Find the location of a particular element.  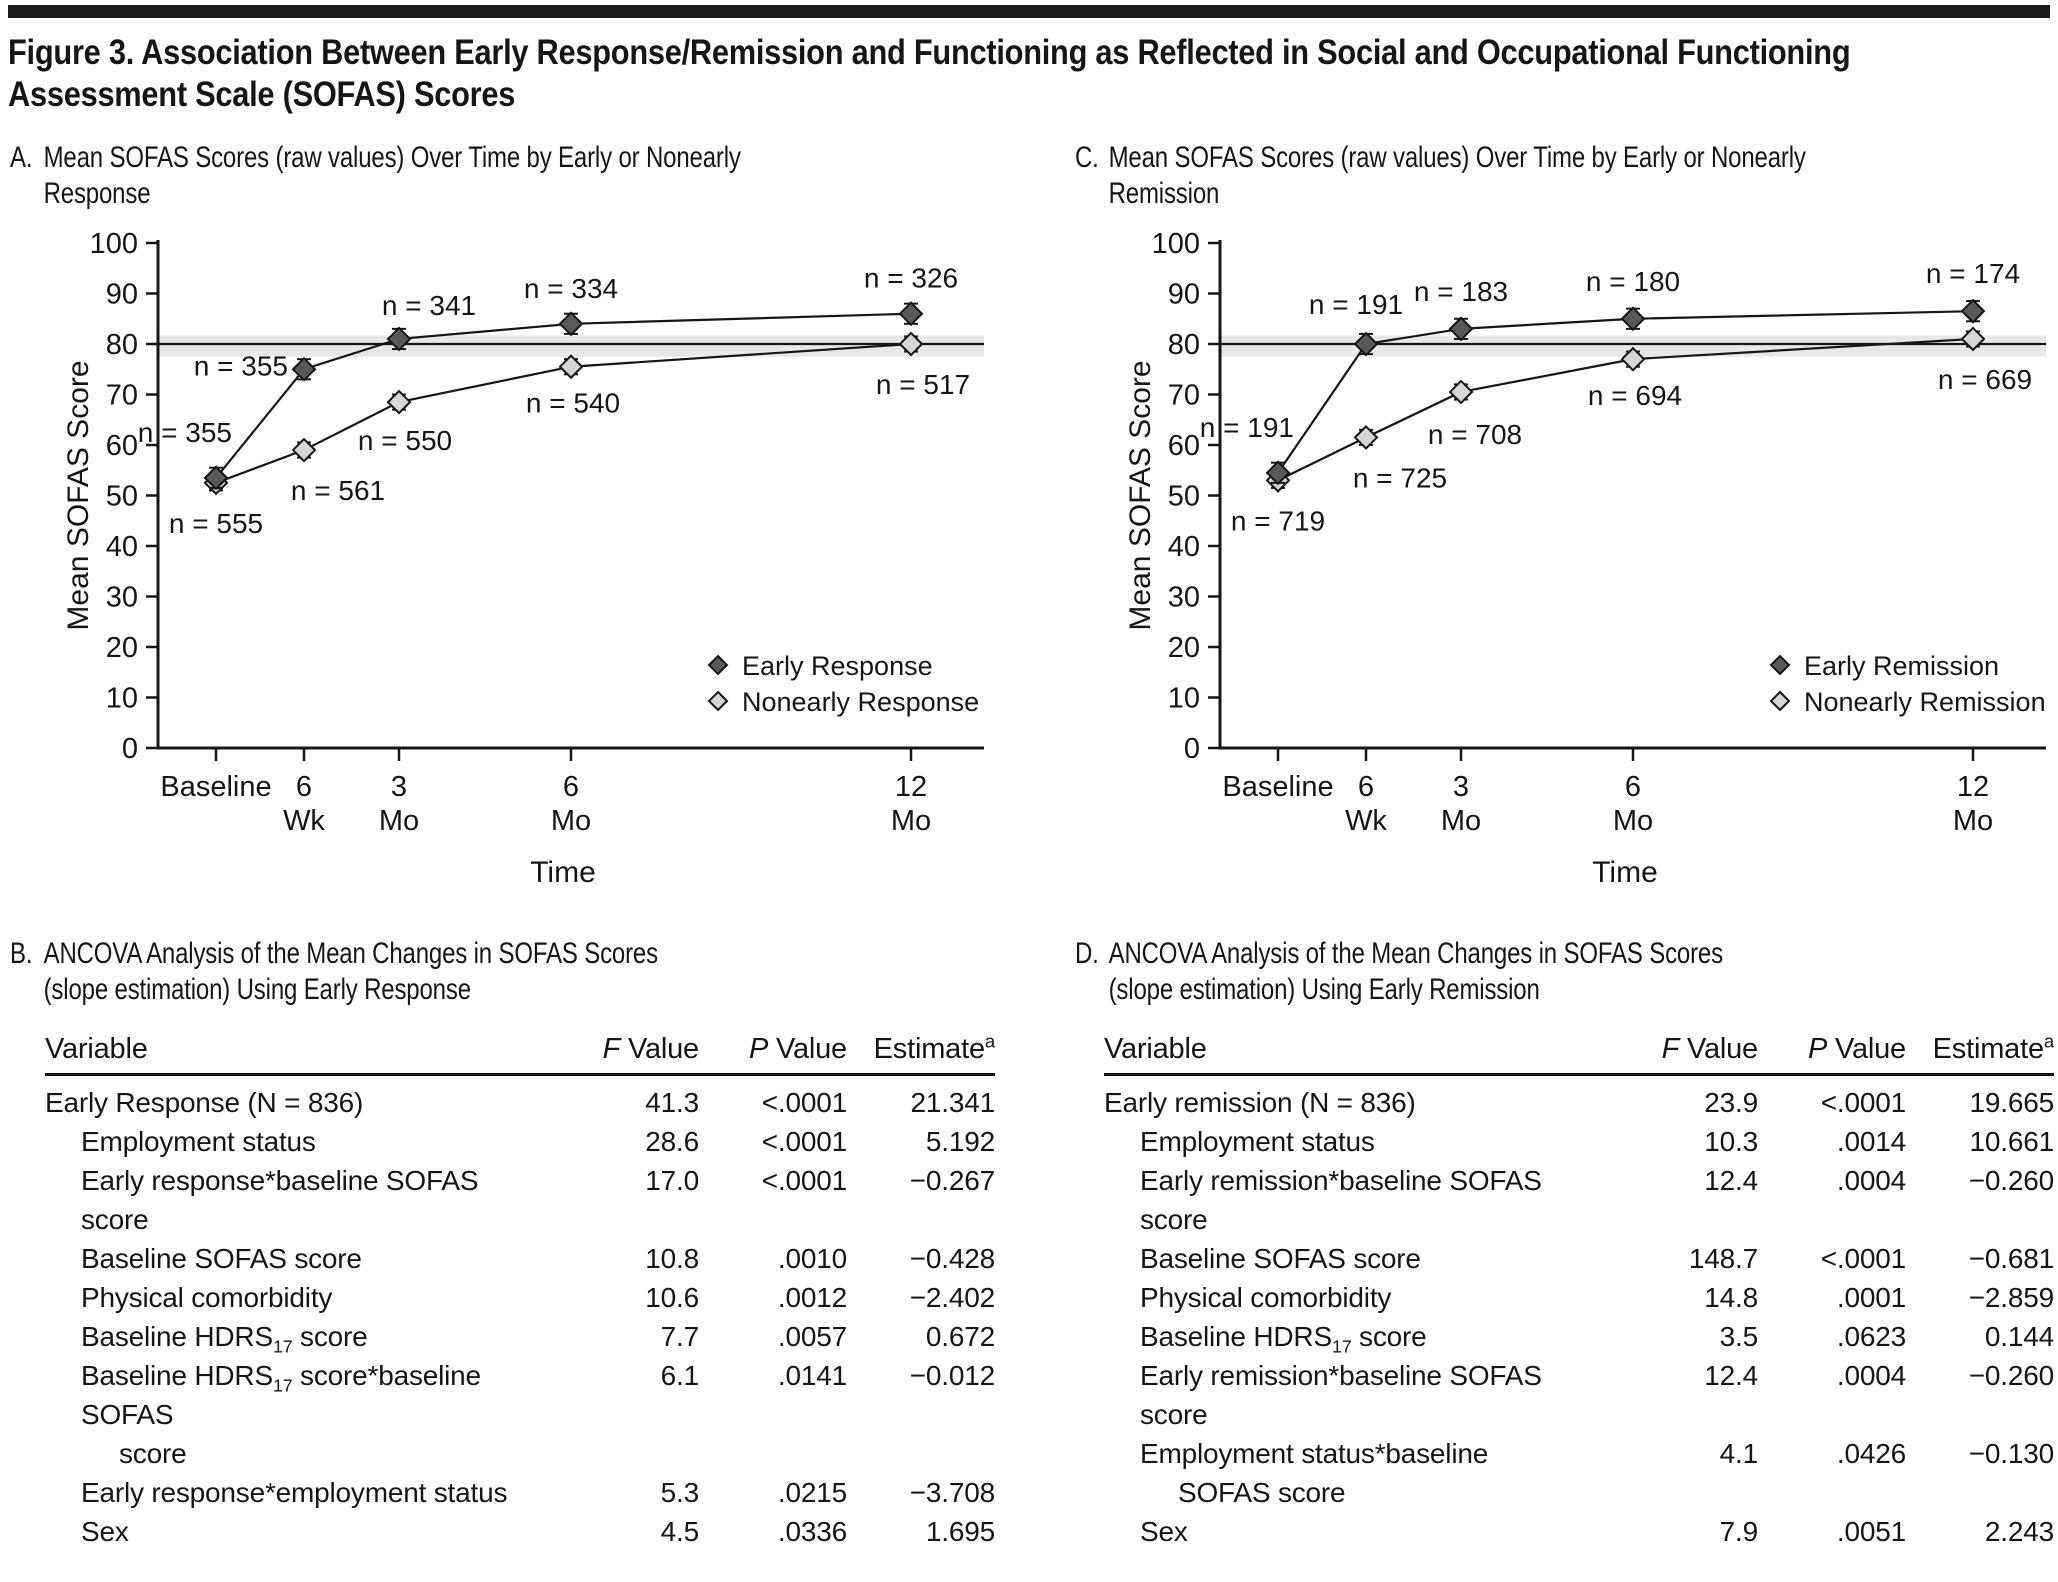

table-row-variable: Early remission (N = 836) is located at coordinates (1260, 1102).